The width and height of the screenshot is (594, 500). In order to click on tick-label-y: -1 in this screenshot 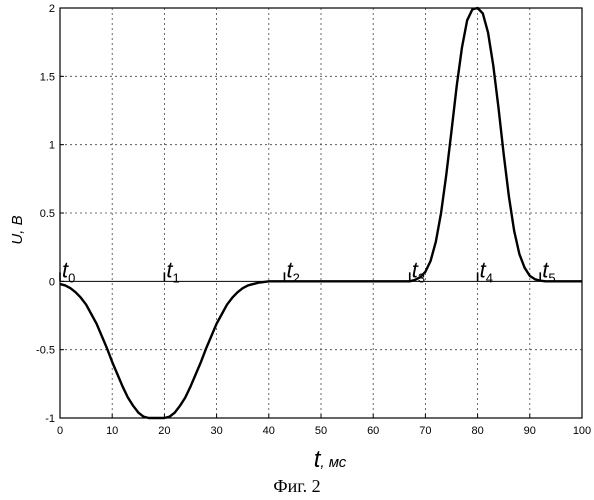, I will do `click(50, 419)`.